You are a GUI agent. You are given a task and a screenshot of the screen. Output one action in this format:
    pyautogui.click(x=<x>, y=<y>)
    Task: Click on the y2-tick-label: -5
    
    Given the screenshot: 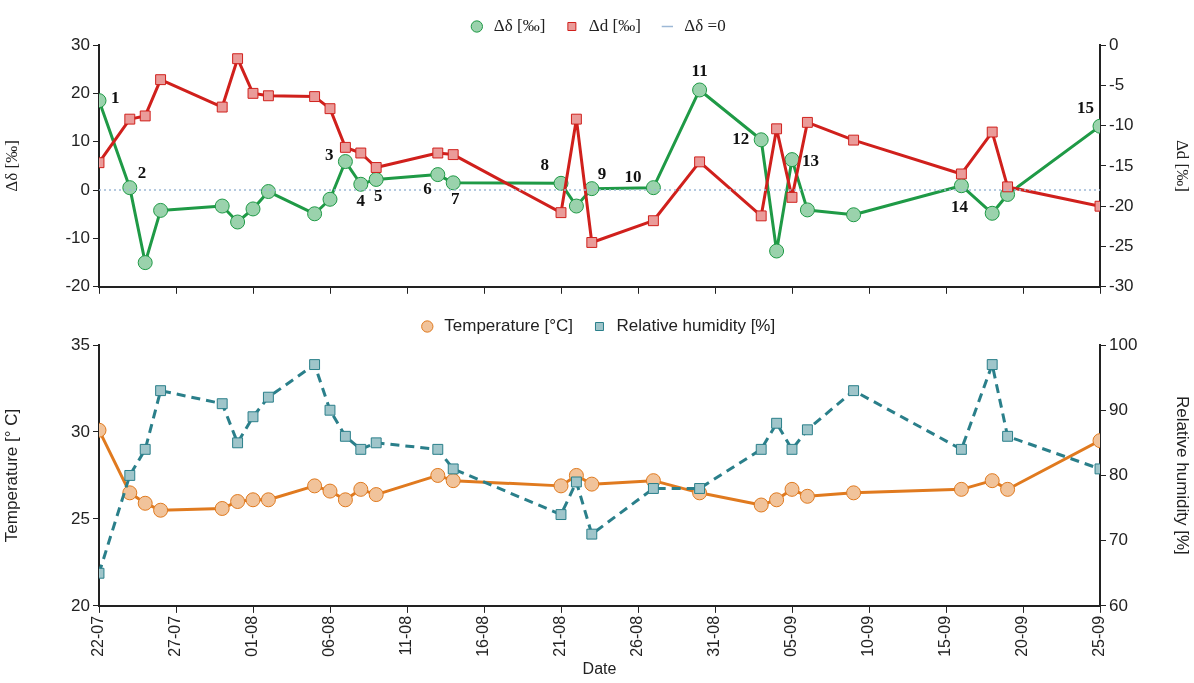 What is the action you would take?
    pyautogui.click(x=1117, y=84)
    